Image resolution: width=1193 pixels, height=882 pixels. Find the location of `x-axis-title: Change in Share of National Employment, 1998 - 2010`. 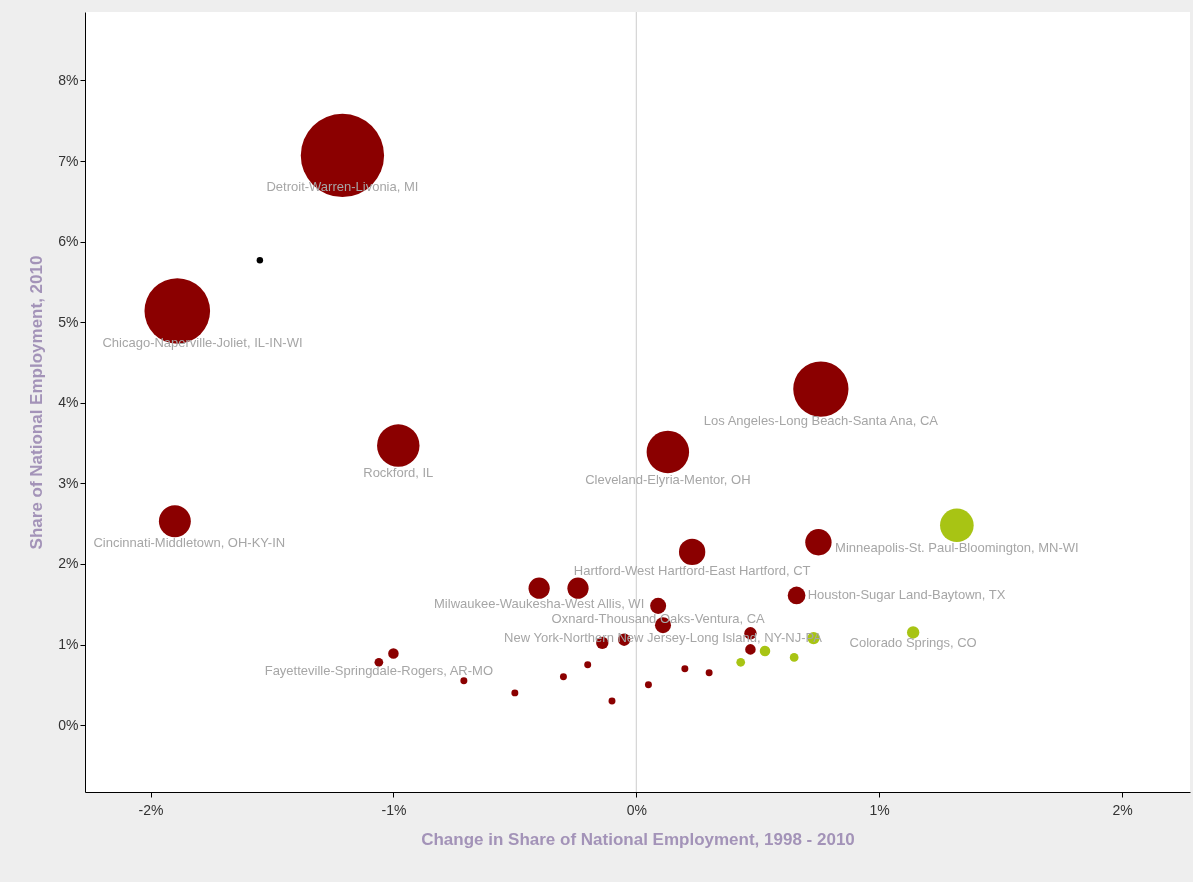

x-axis-title: Change in Share of National Employment, 1998 - 2010 is located at coordinates (638, 839).